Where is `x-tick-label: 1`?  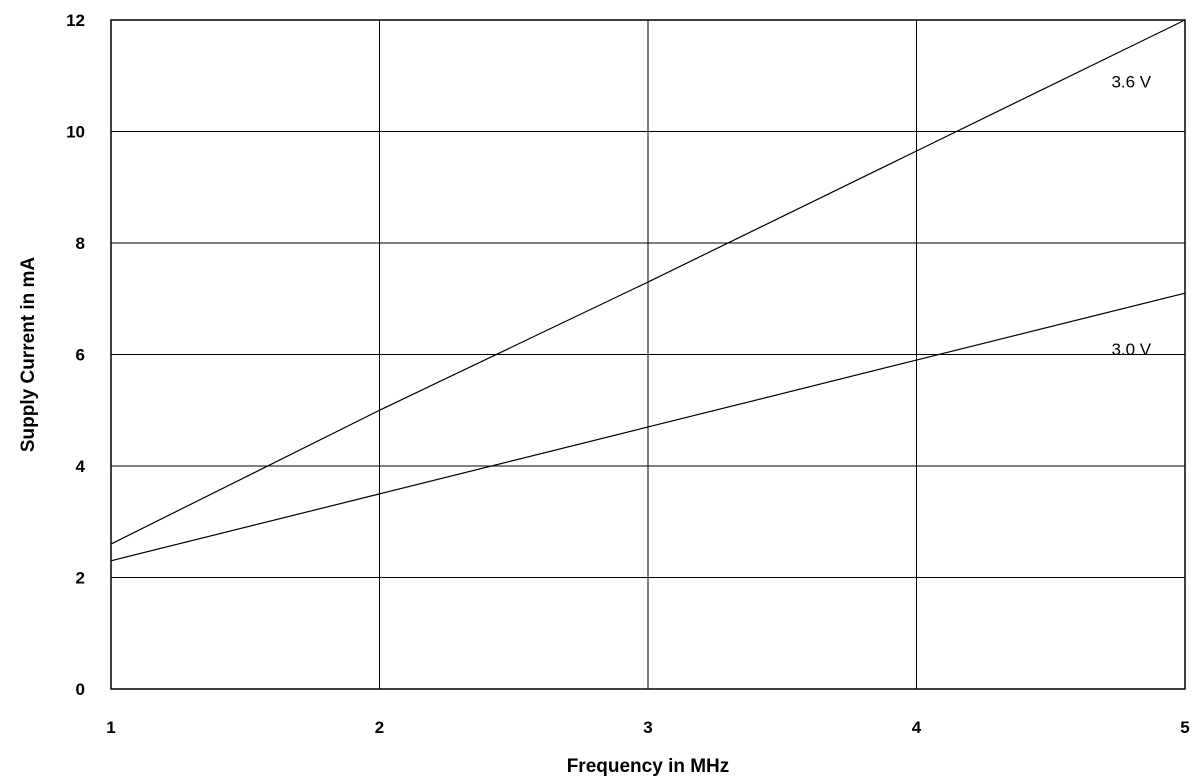
x-tick-label: 1 is located at coordinates (110, 727).